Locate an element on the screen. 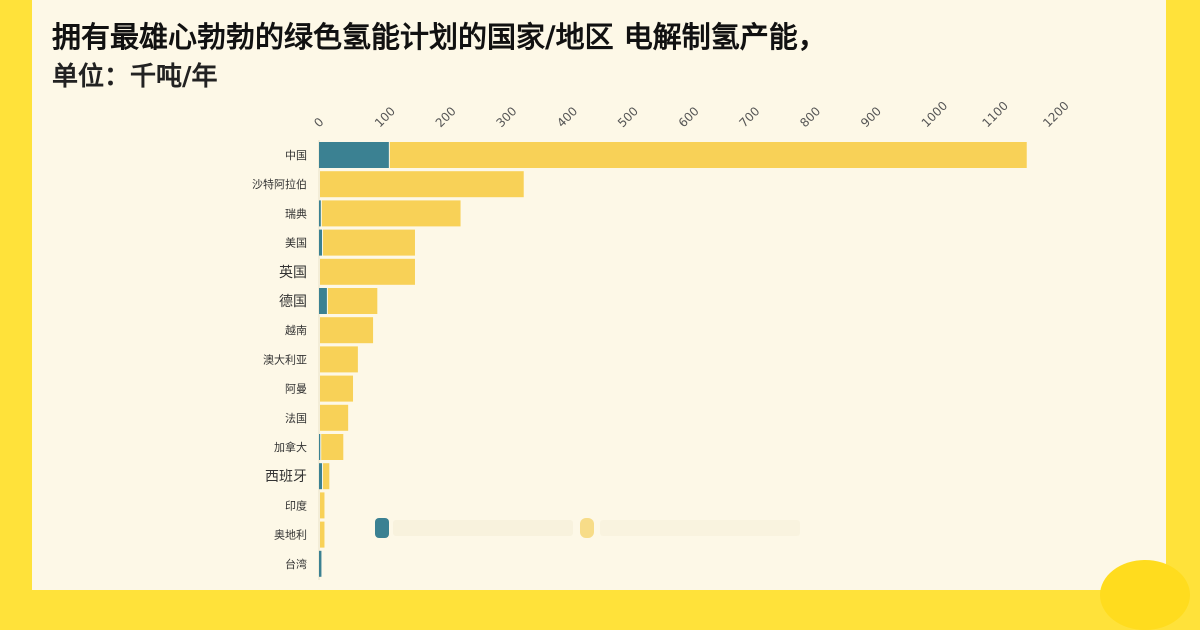 Image resolution: width=1200 pixels, height=630 pixels. category-label: 印度 is located at coordinates (296, 505).